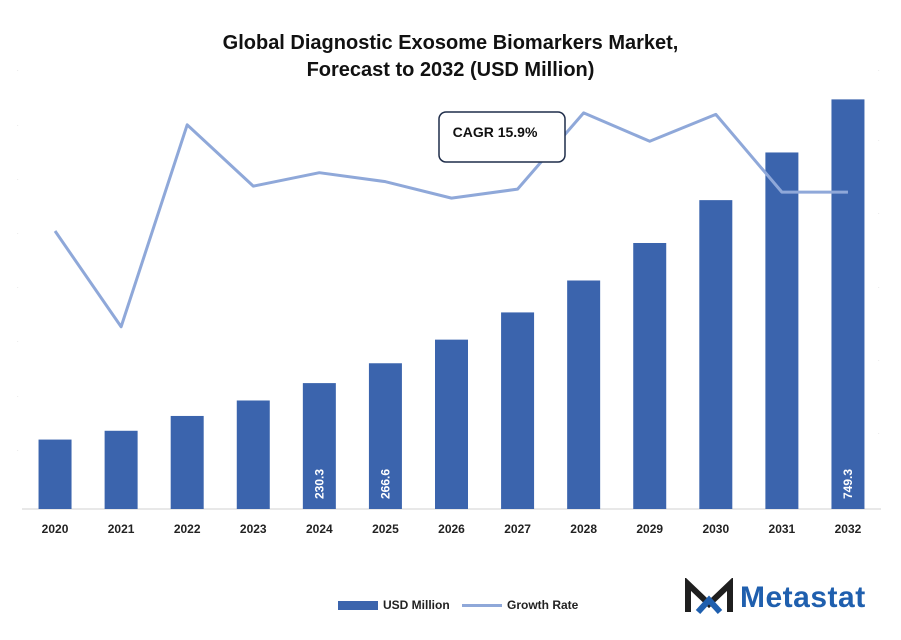 The height and width of the screenshot is (640, 901). I want to click on cagr-annotation-box, so click(502, 137).